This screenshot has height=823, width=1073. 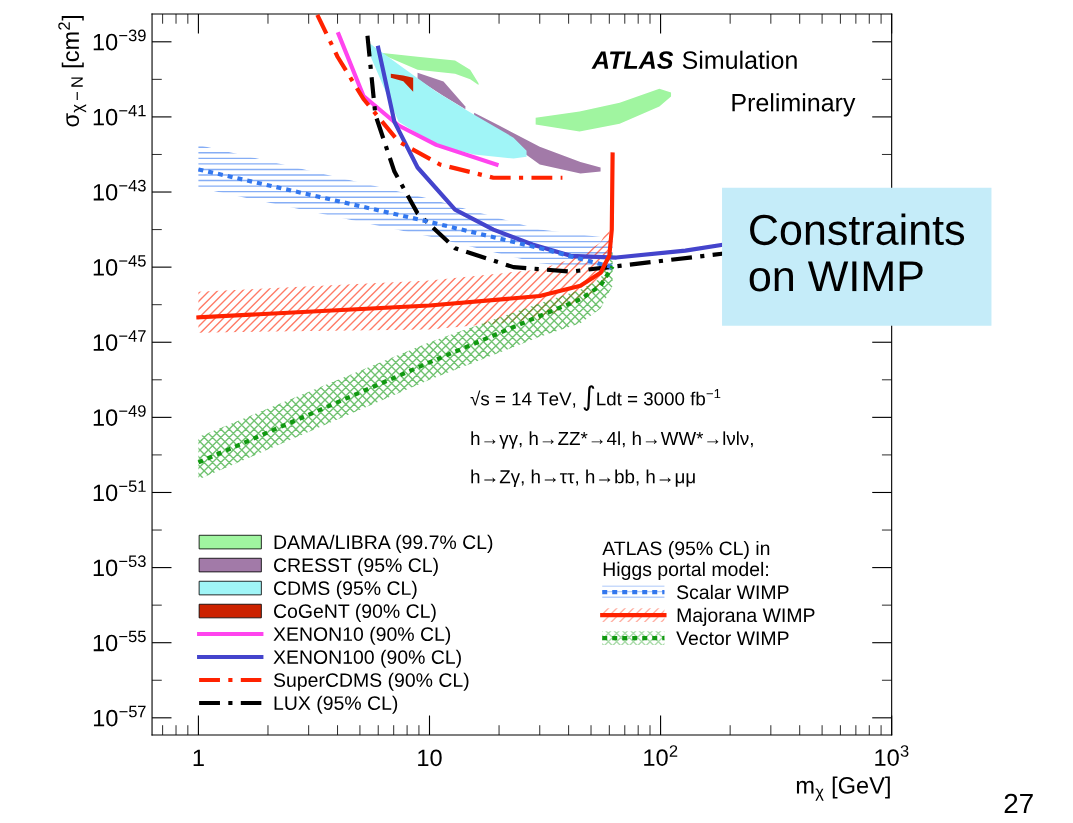 What do you see at coordinates (739, 60) in the screenshot?
I see `annotation: Simulation` at bounding box center [739, 60].